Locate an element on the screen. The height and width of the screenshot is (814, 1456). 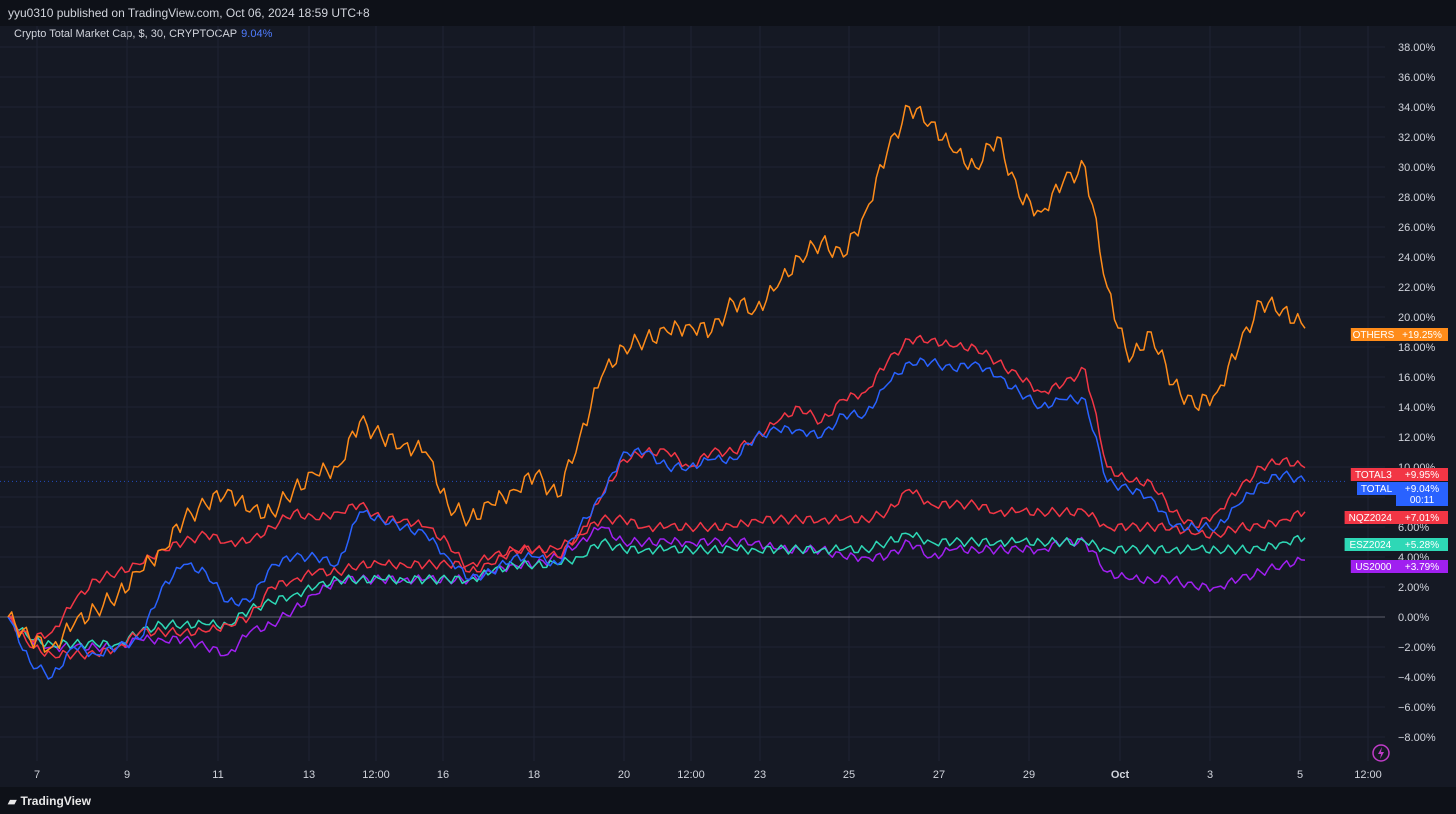
series-label-total3: TOTAL3 +9.95% is located at coordinates (1399, 474).